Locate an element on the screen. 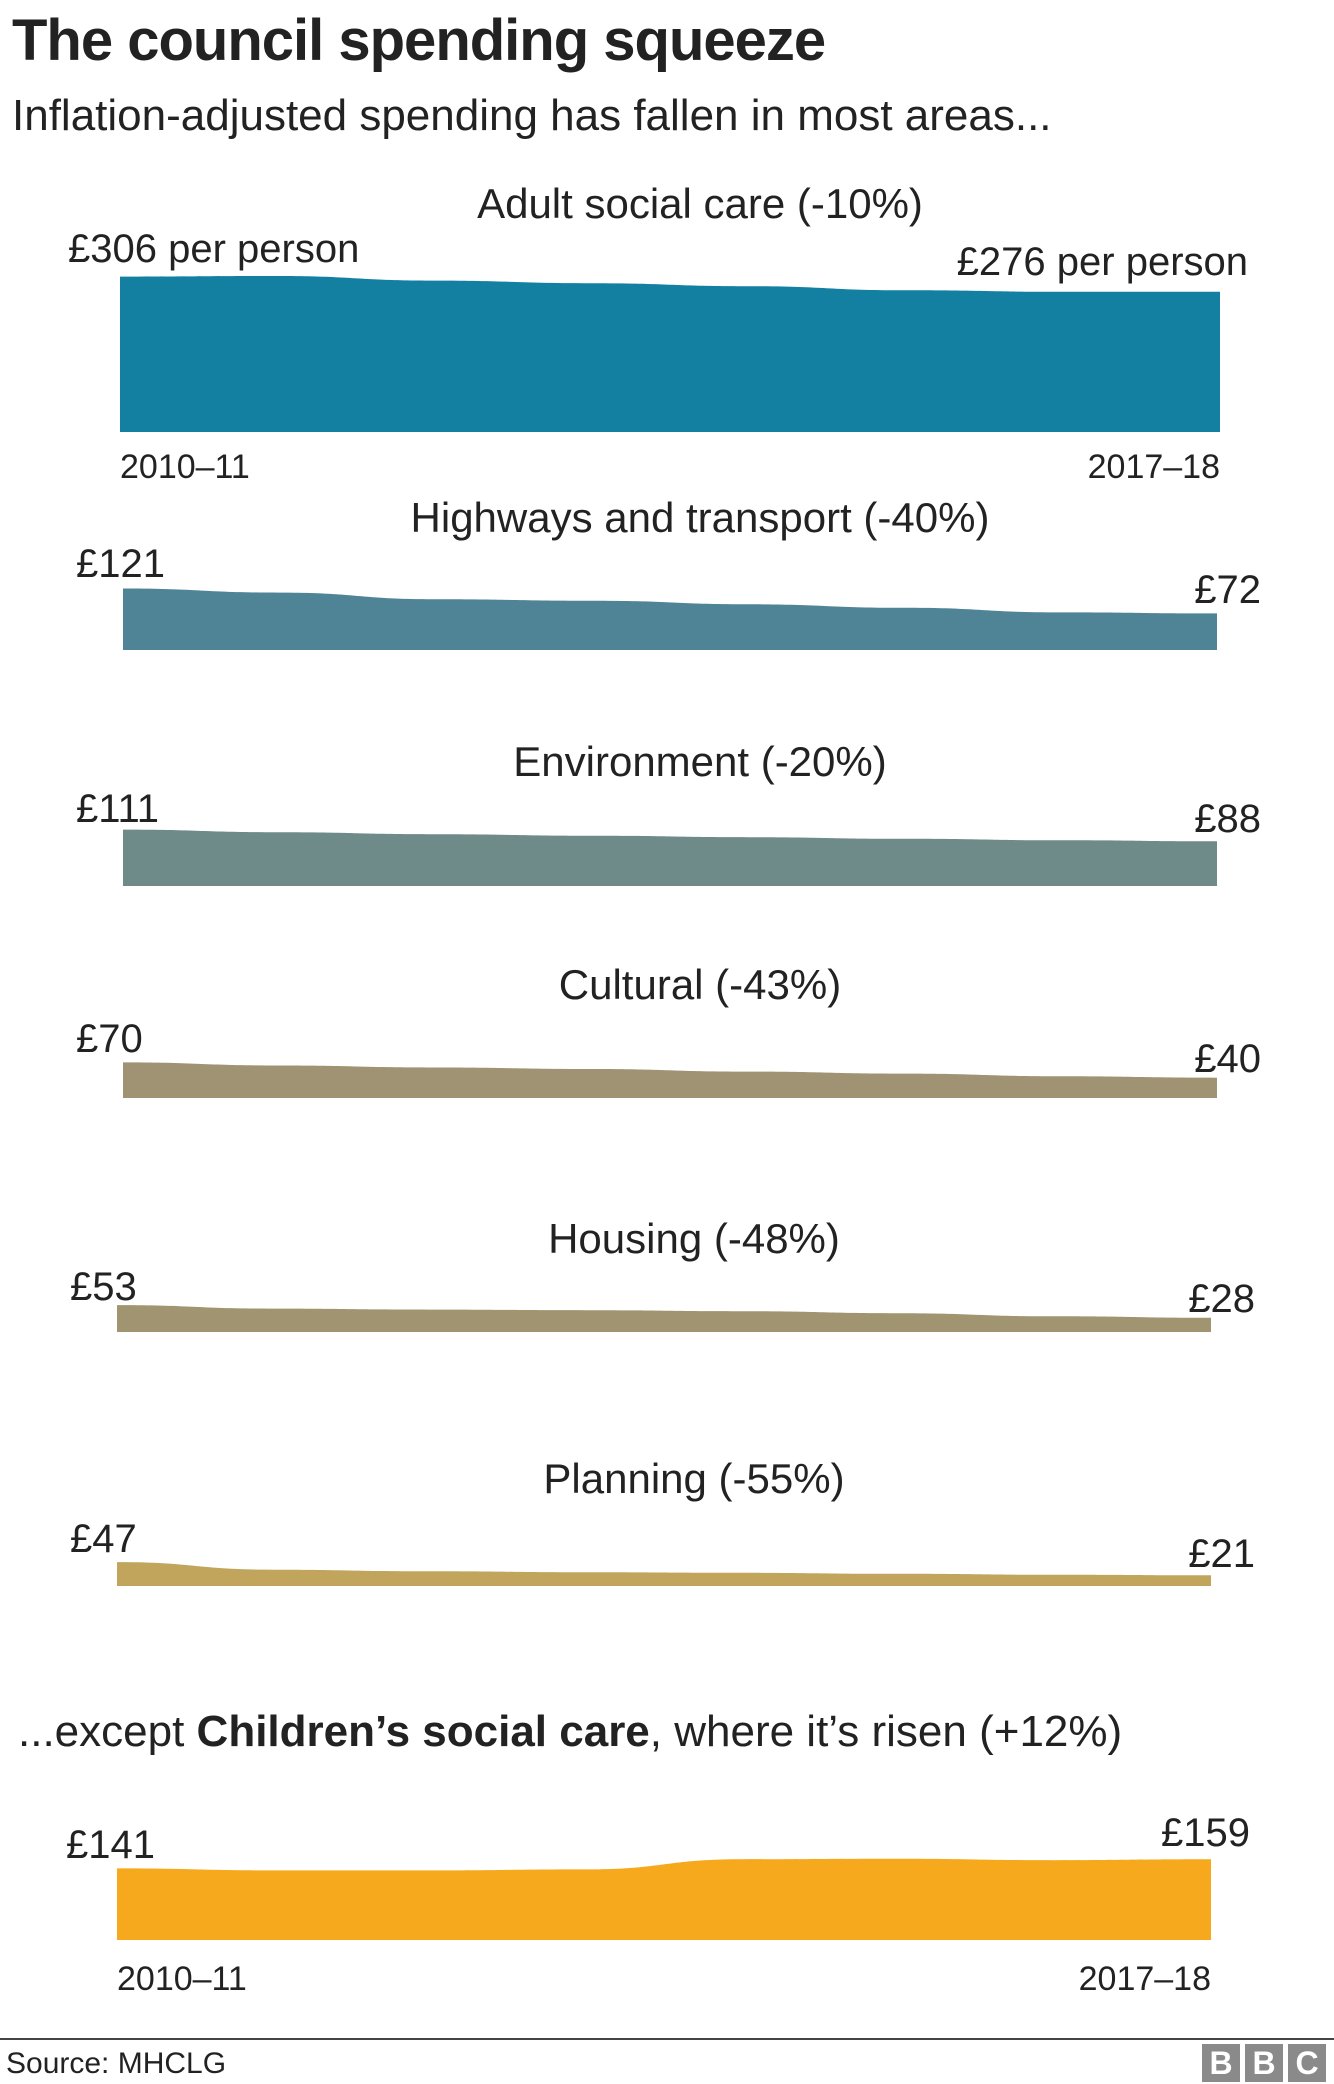  panel-title: Cultural (-43%) is located at coordinates (700, 984).